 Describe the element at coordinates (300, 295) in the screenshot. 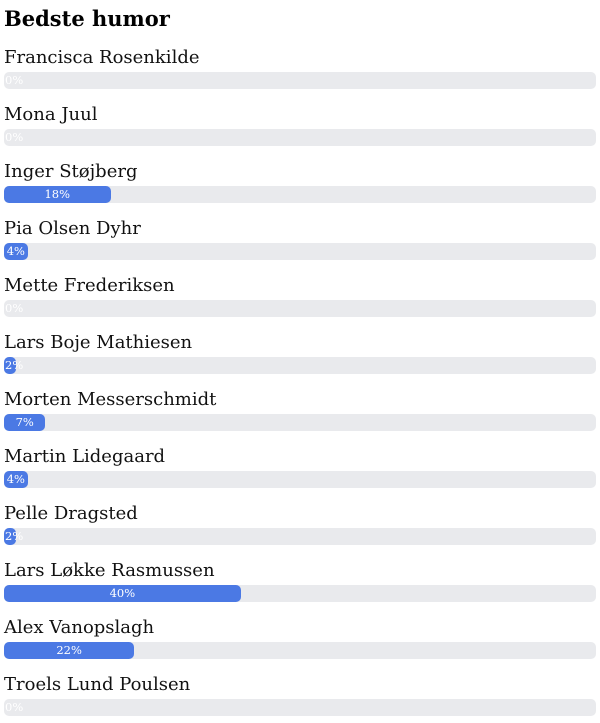

I see `poll-row: Mette Frederiksen 0%` at that location.